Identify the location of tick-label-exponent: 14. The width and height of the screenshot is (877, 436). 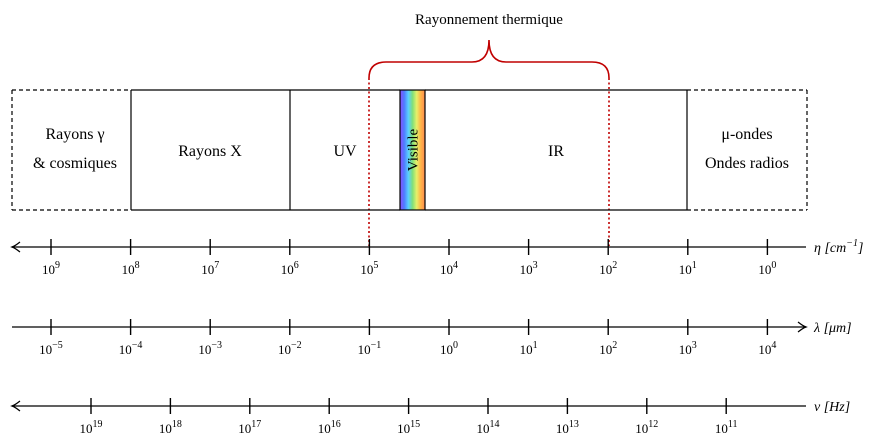
(495, 424).